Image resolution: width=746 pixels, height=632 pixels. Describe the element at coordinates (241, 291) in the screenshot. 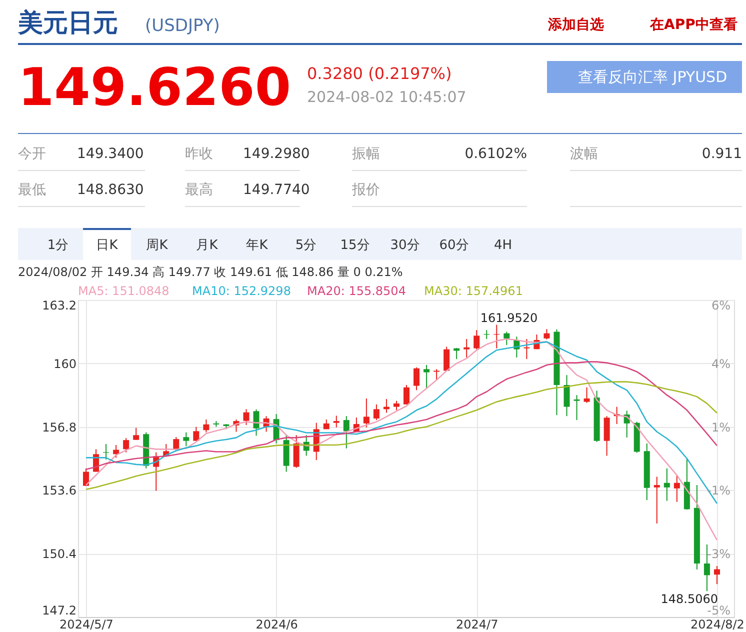

I see `text: MA10: 152.9298` at that location.